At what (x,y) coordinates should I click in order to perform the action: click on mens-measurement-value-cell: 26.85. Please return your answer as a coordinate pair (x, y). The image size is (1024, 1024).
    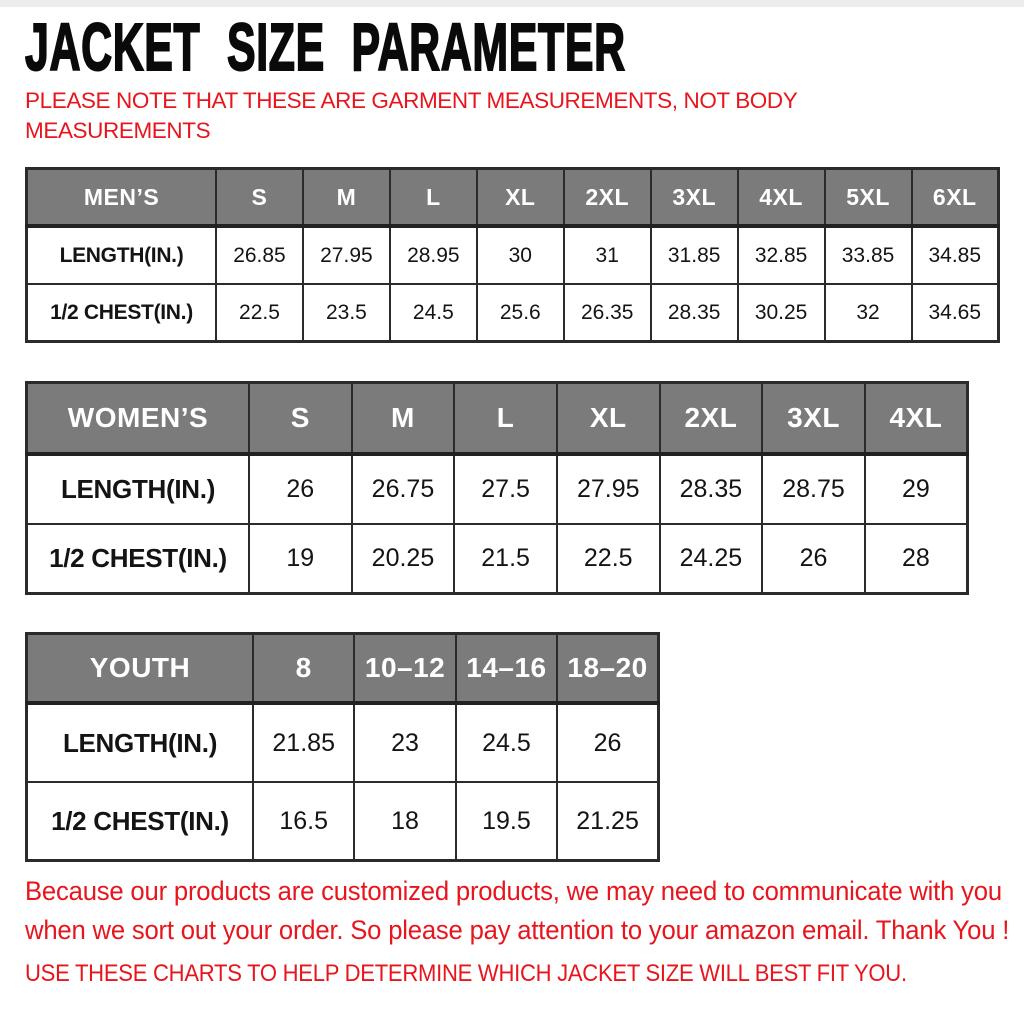
    Looking at the image, I should click on (259, 255).